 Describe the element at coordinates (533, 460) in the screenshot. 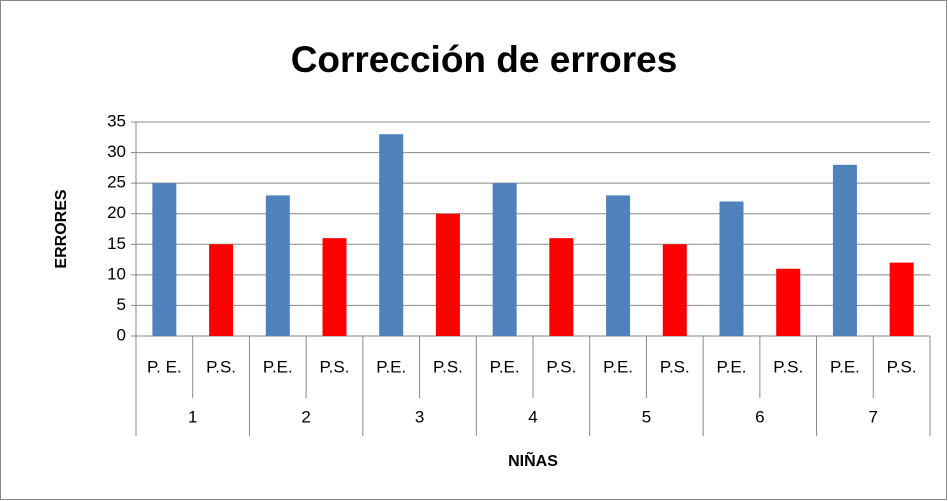

I see `x-axis-title: NIÑAS` at that location.